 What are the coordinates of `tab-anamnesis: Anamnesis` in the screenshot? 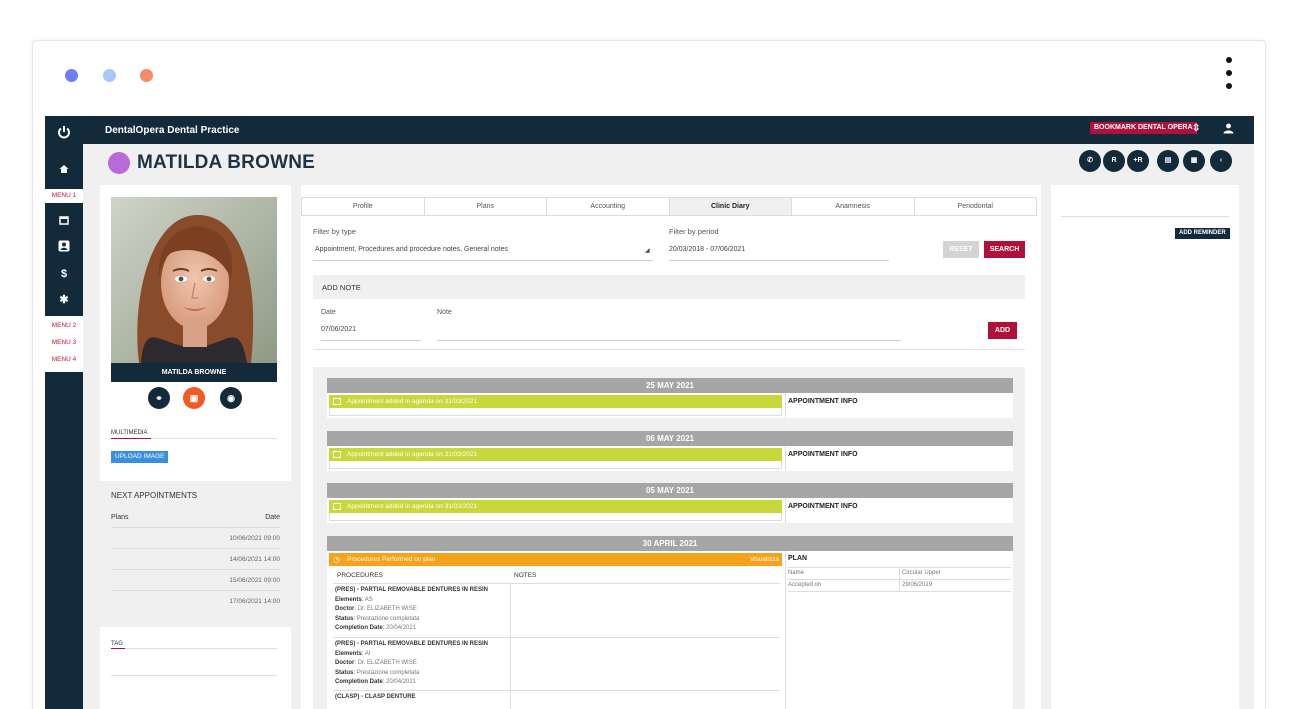 It's located at (853, 206).